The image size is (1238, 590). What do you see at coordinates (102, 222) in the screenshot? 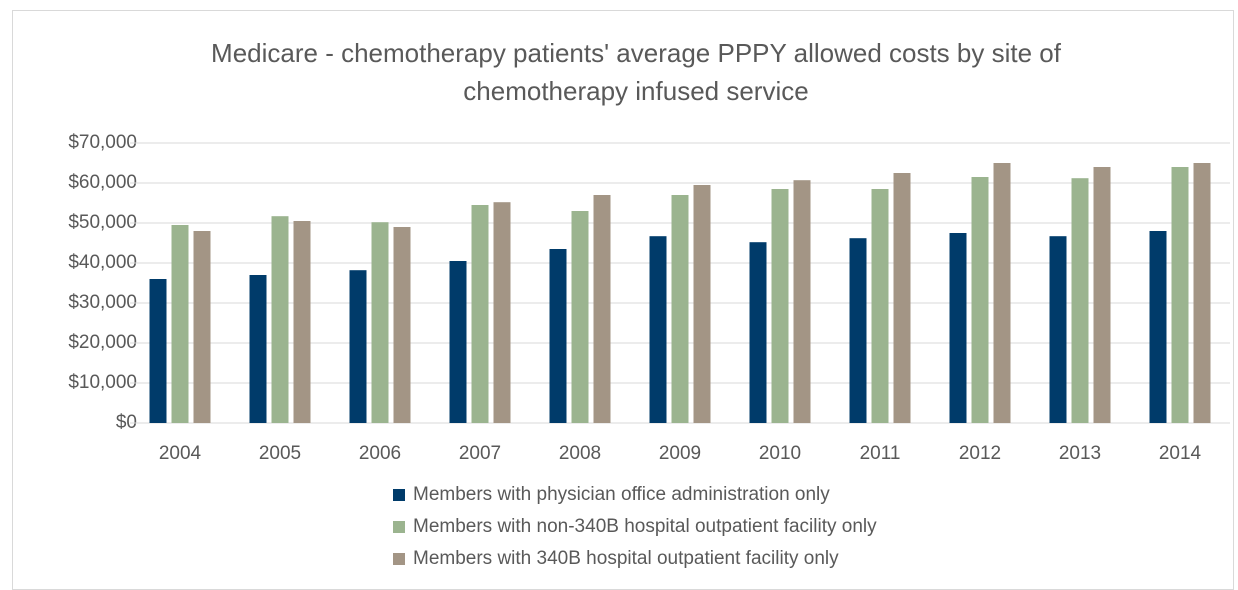
I see `y-tick-label: $50,000` at bounding box center [102, 222].